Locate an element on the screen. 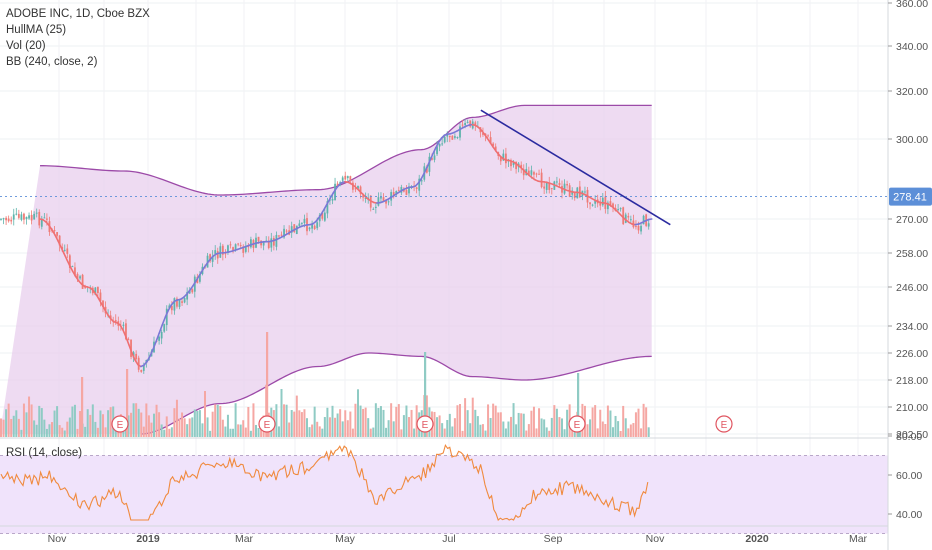  bollinger-label: BB (240, close, 2) is located at coordinates (52, 62).